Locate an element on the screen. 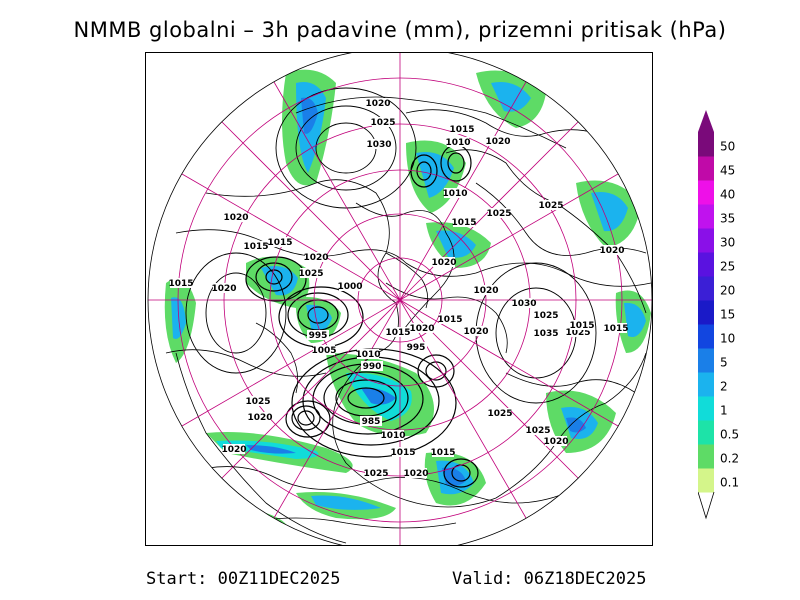 The width and height of the screenshot is (800, 600). legend-label: 5 is located at coordinates (724, 362).